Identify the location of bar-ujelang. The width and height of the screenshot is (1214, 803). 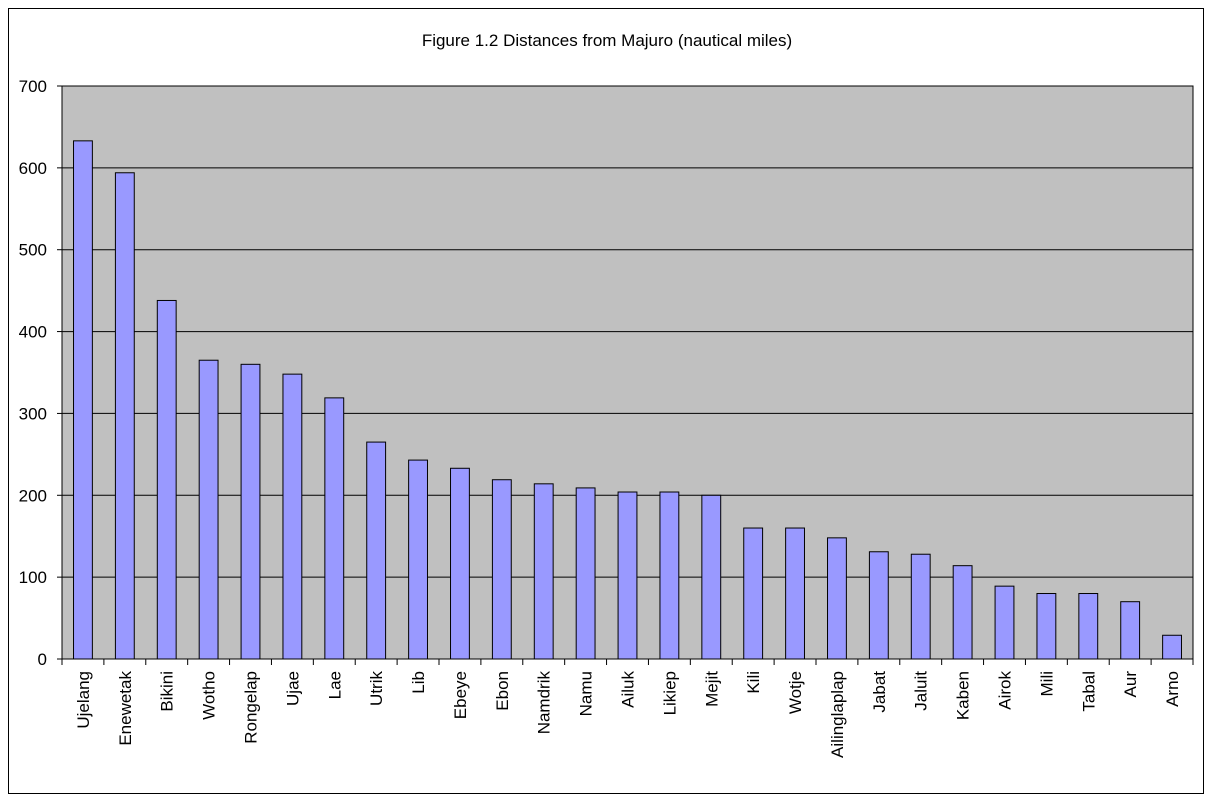
(83, 400).